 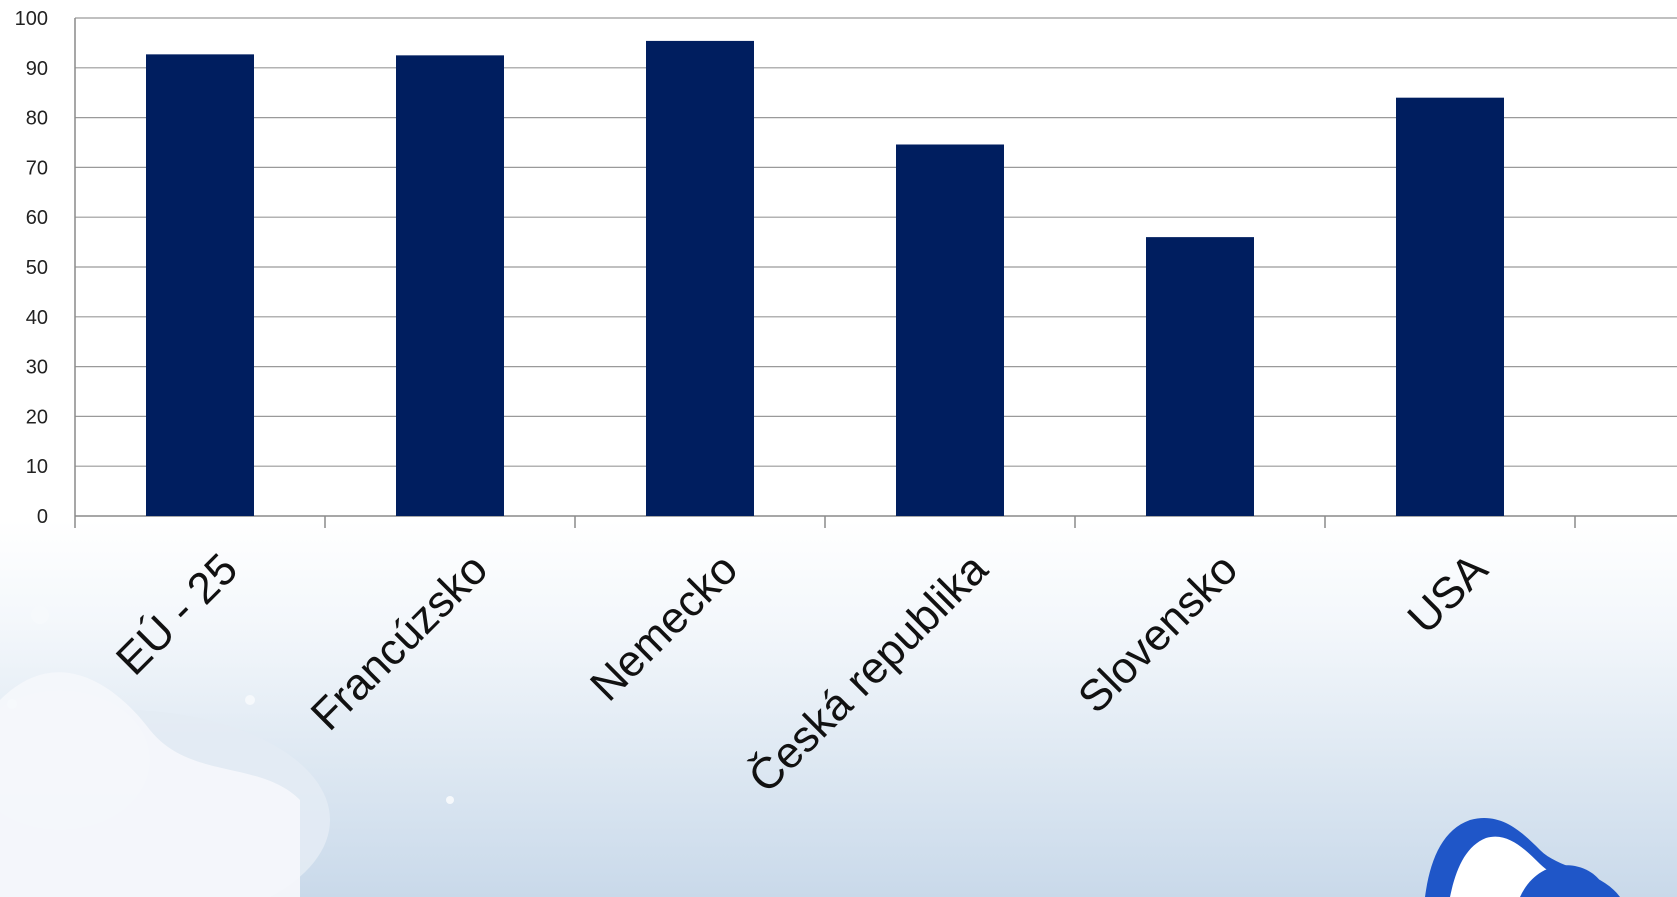 What do you see at coordinates (37, 417) in the screenshot?
I see `y-tick-label: 20` at bounding box center [37, 417].